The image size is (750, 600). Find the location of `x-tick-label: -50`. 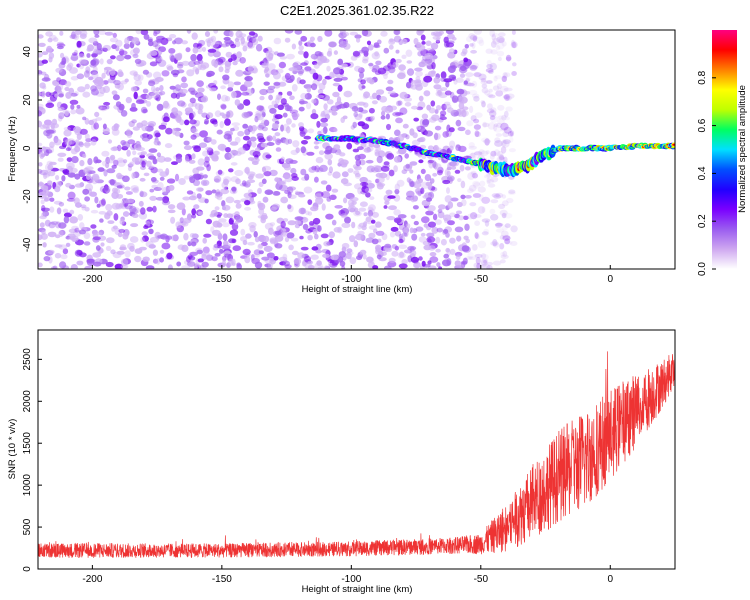

x-tick-label: -50 is located at coordinates (481, 579).